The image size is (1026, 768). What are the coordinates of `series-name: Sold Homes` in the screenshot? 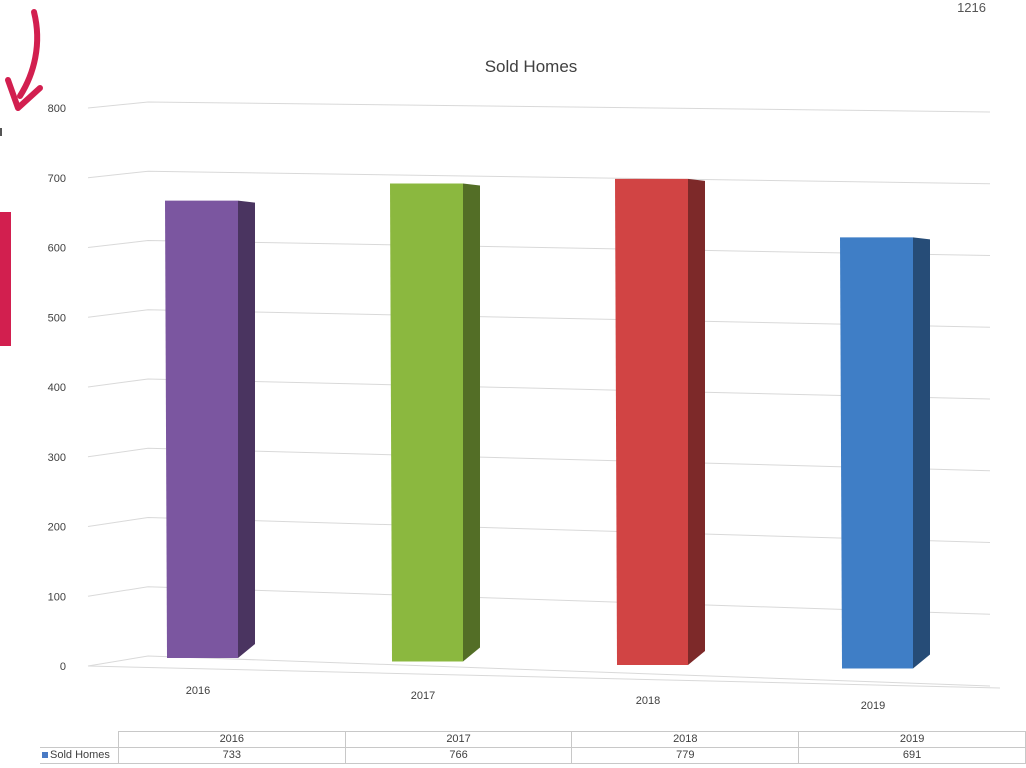 It's located at (80, 755).